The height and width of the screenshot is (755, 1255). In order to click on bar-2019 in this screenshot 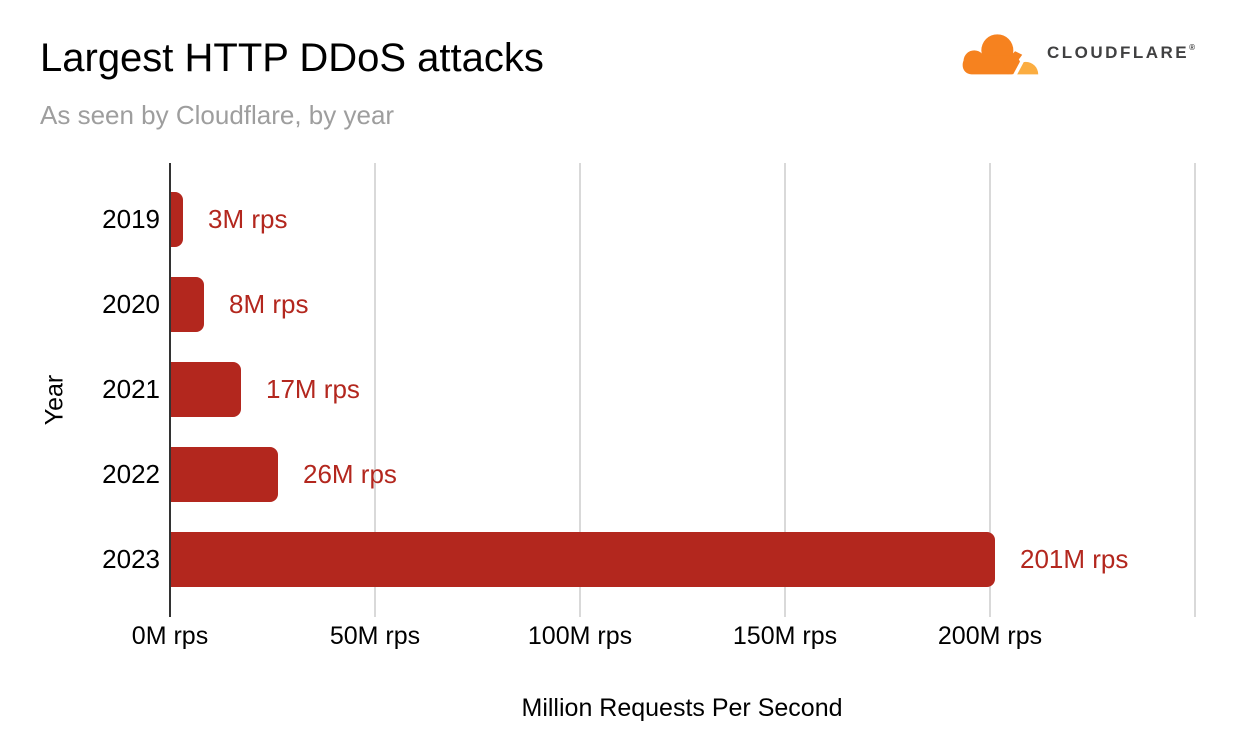, I will do `click(177, 219)`.